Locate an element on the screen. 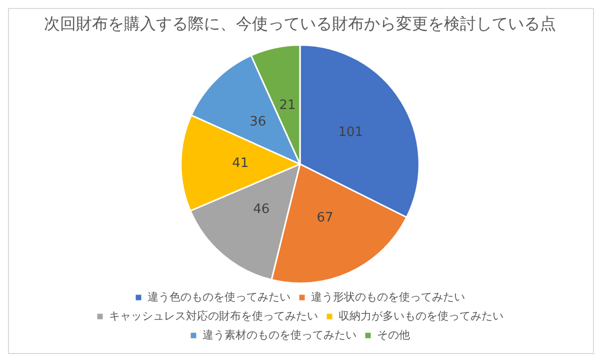 This screenshot has width=600, height=360. legend-label: その他 is located at coordinates (393, 335).